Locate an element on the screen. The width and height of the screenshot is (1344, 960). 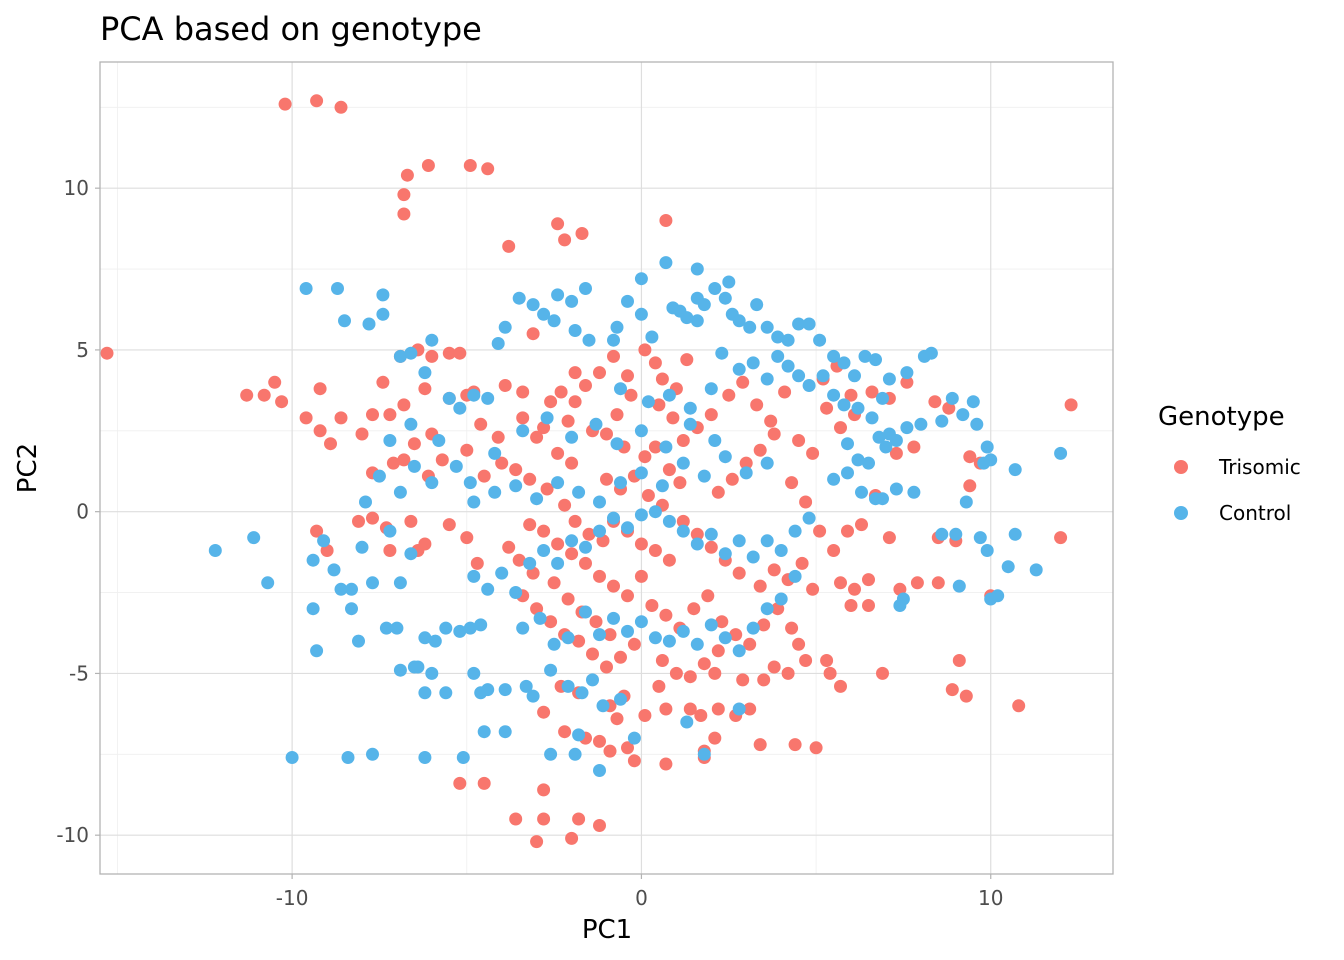
x-axis-title: PC1 is located at coordinates (607, 930).